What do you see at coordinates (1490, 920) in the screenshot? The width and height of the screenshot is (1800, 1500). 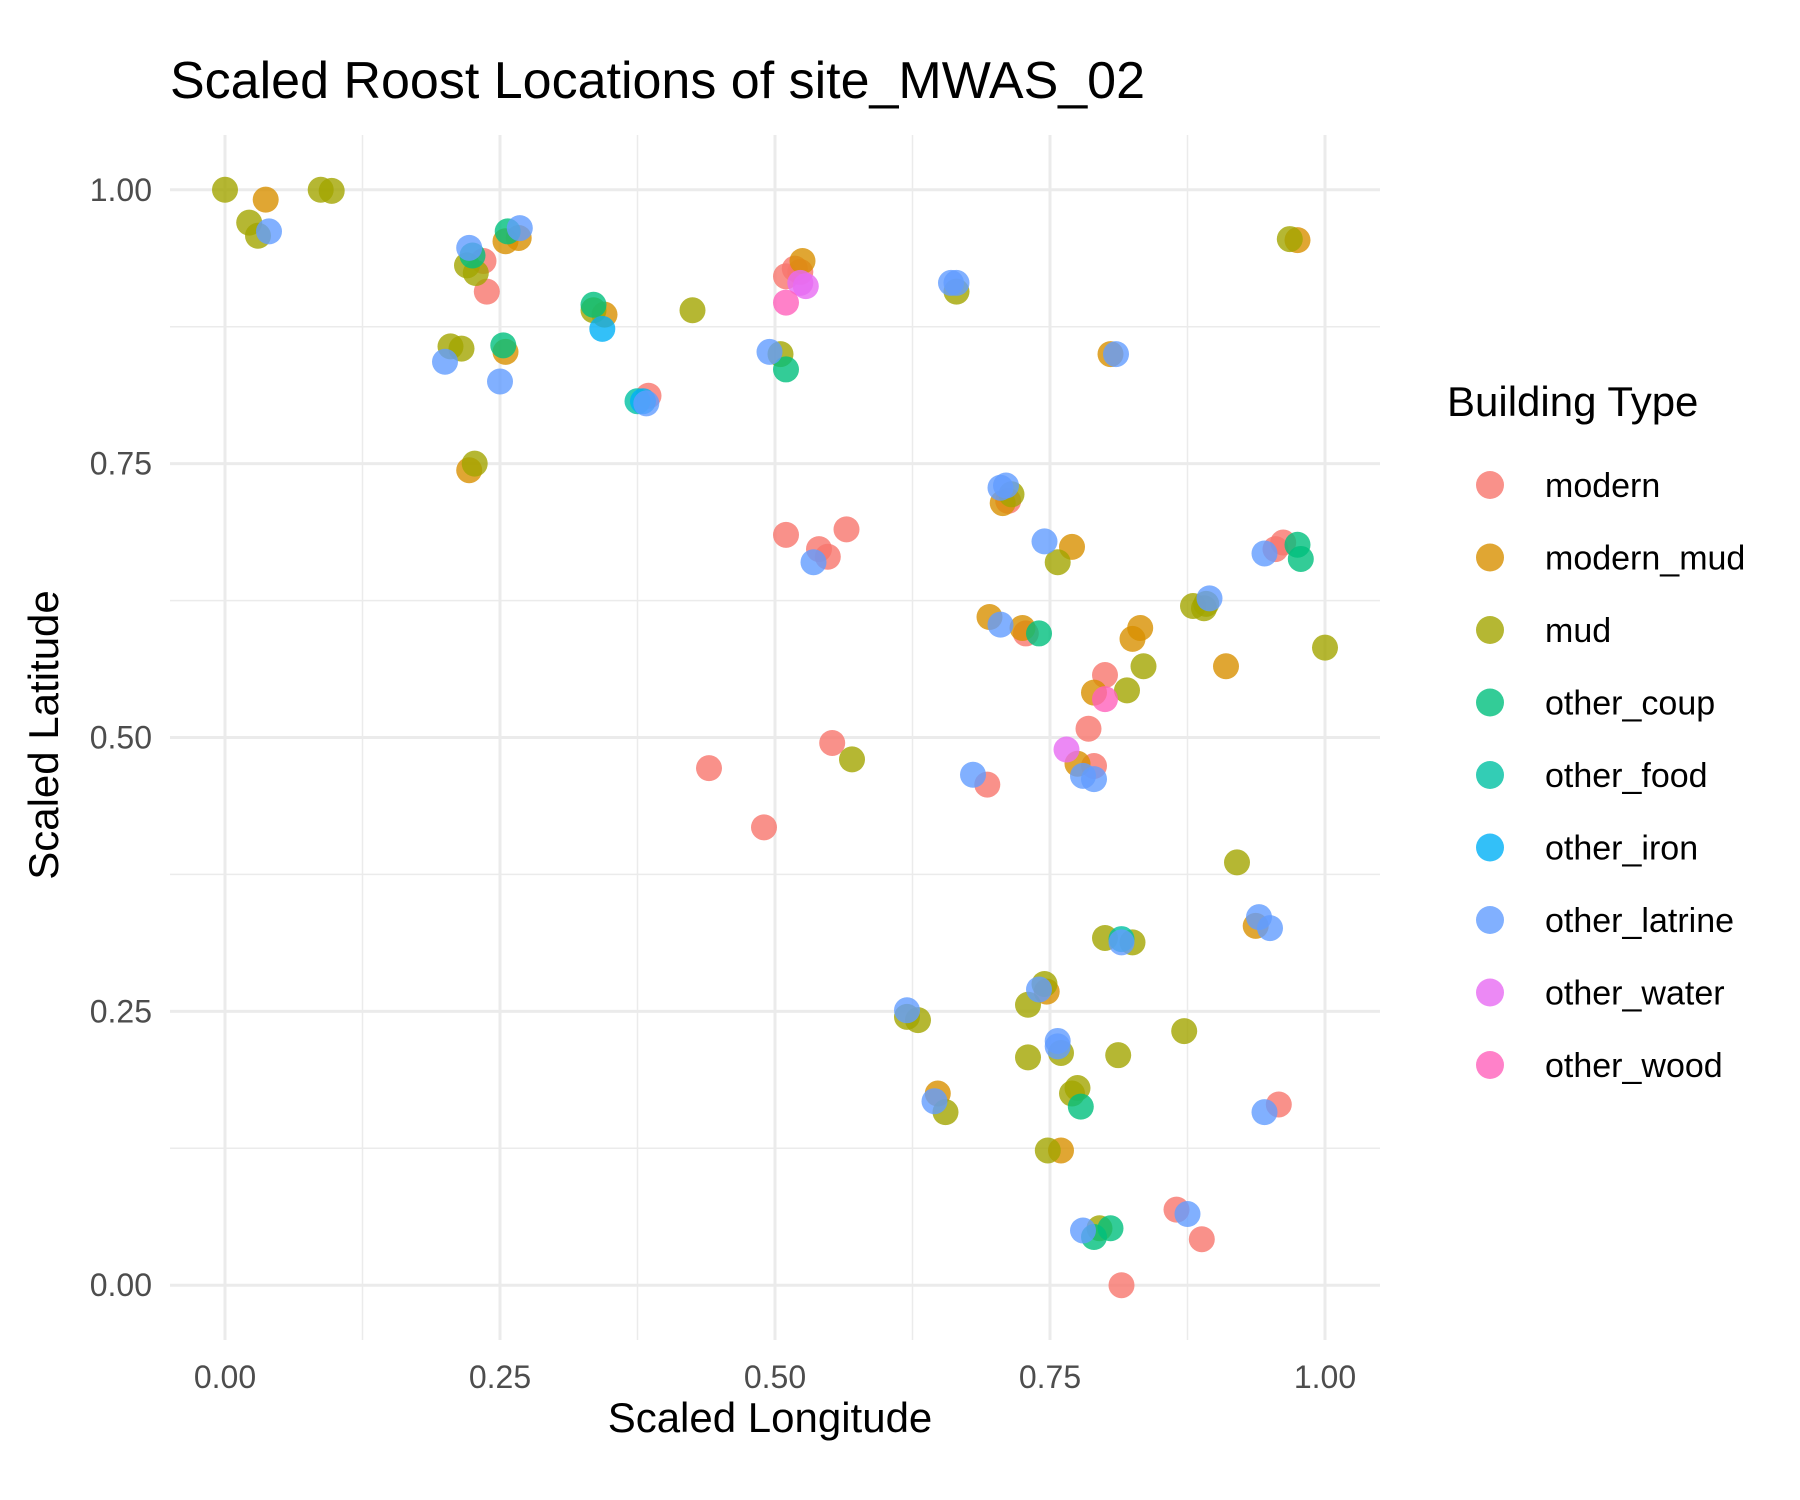 I see `legend-key-other_latrine` at bounding box center [1490, 920].